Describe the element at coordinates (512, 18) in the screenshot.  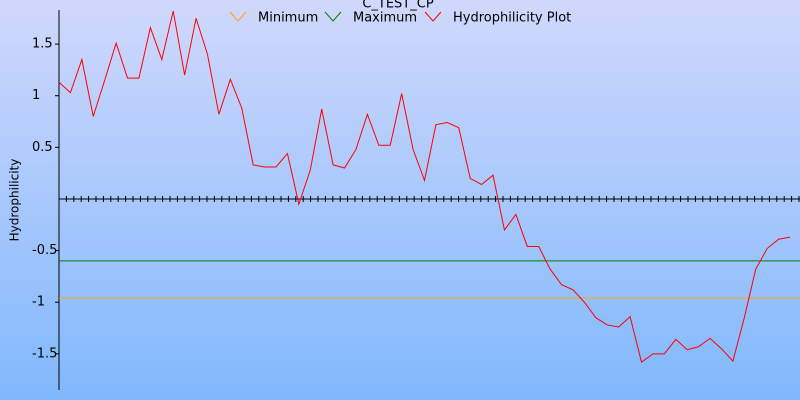
I see `legend-label: Hydrophilicity Plot` at that location.